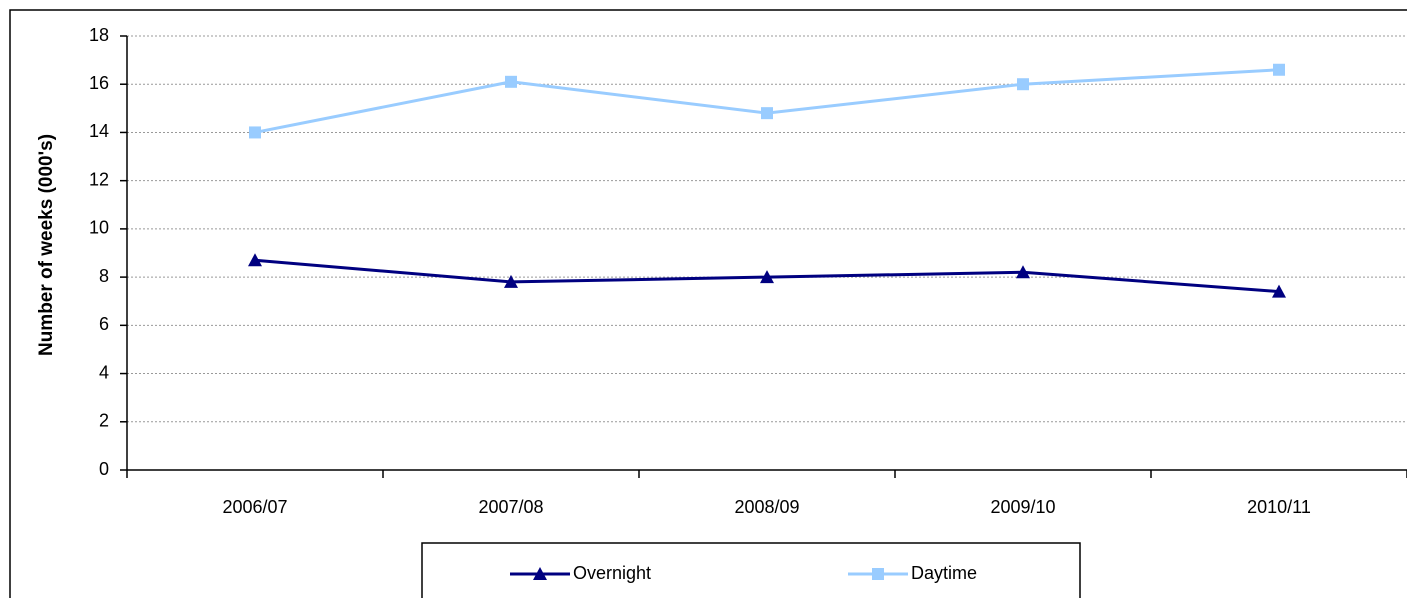  Describe the element at coordinates (46, 245) in the screenshot. I see `y-axis-title: Number of weeks (000's)` at that location.